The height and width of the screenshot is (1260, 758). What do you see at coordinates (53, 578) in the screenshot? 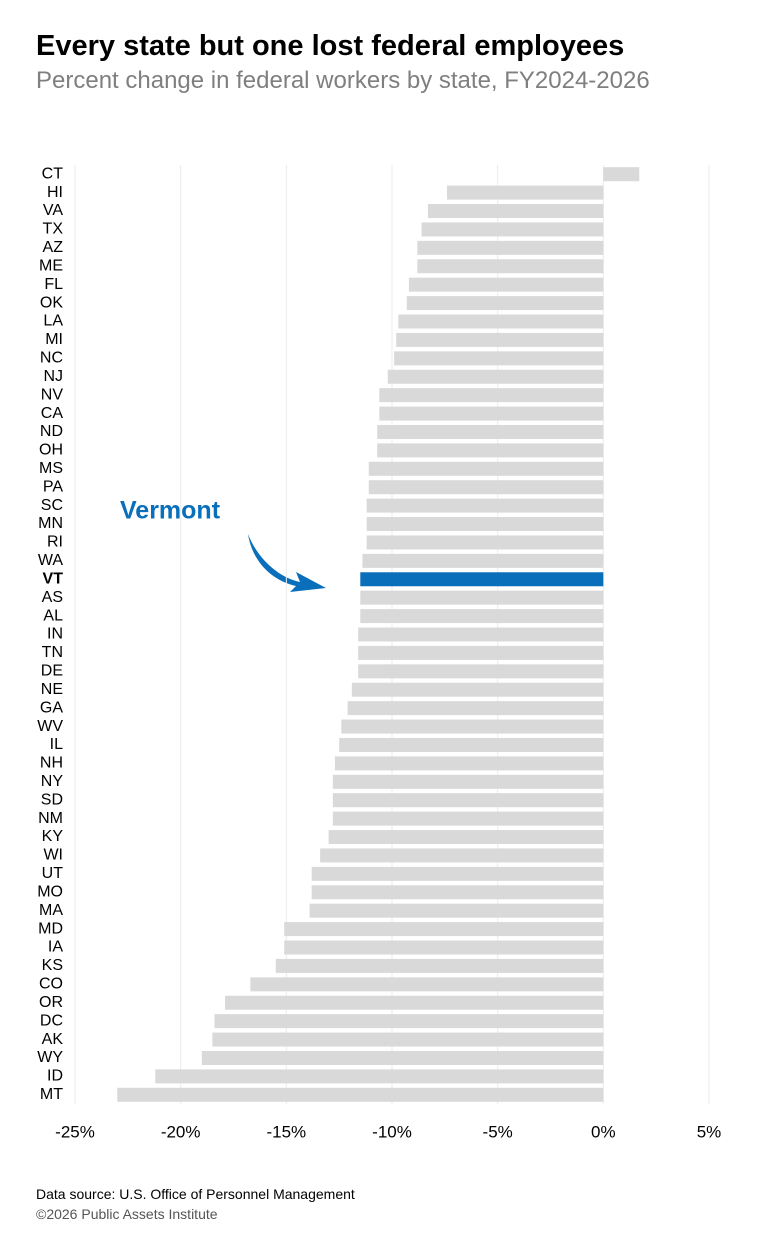
I see `y-tick-label: VT` at bounding box center [53, 578].